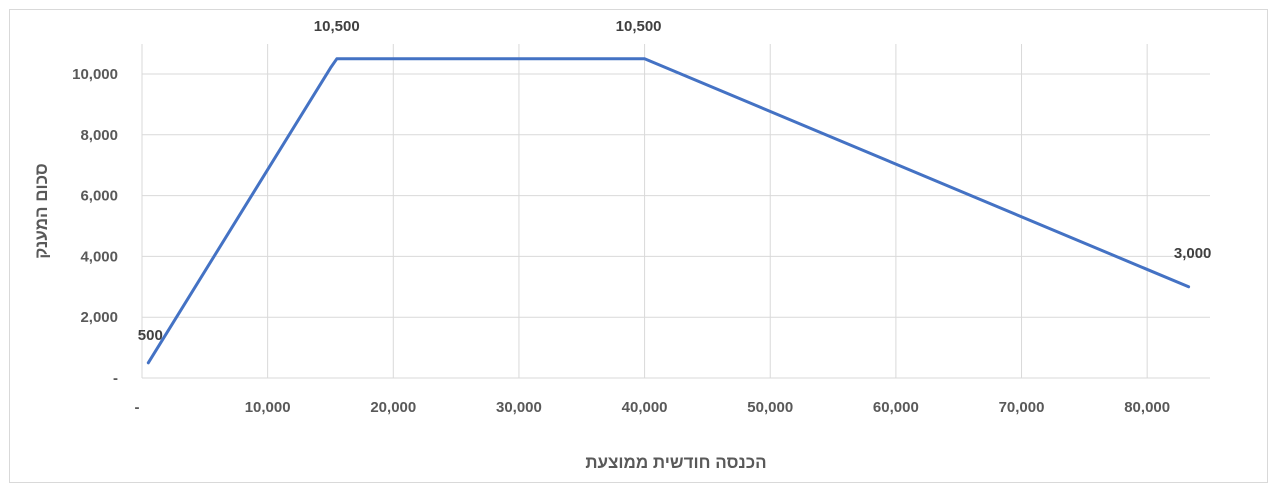 The width and height of the screenshot is (1277, 489). I want to click on x-axis-title: הכנסה חודשית ממוצעת, so click(675, 462).